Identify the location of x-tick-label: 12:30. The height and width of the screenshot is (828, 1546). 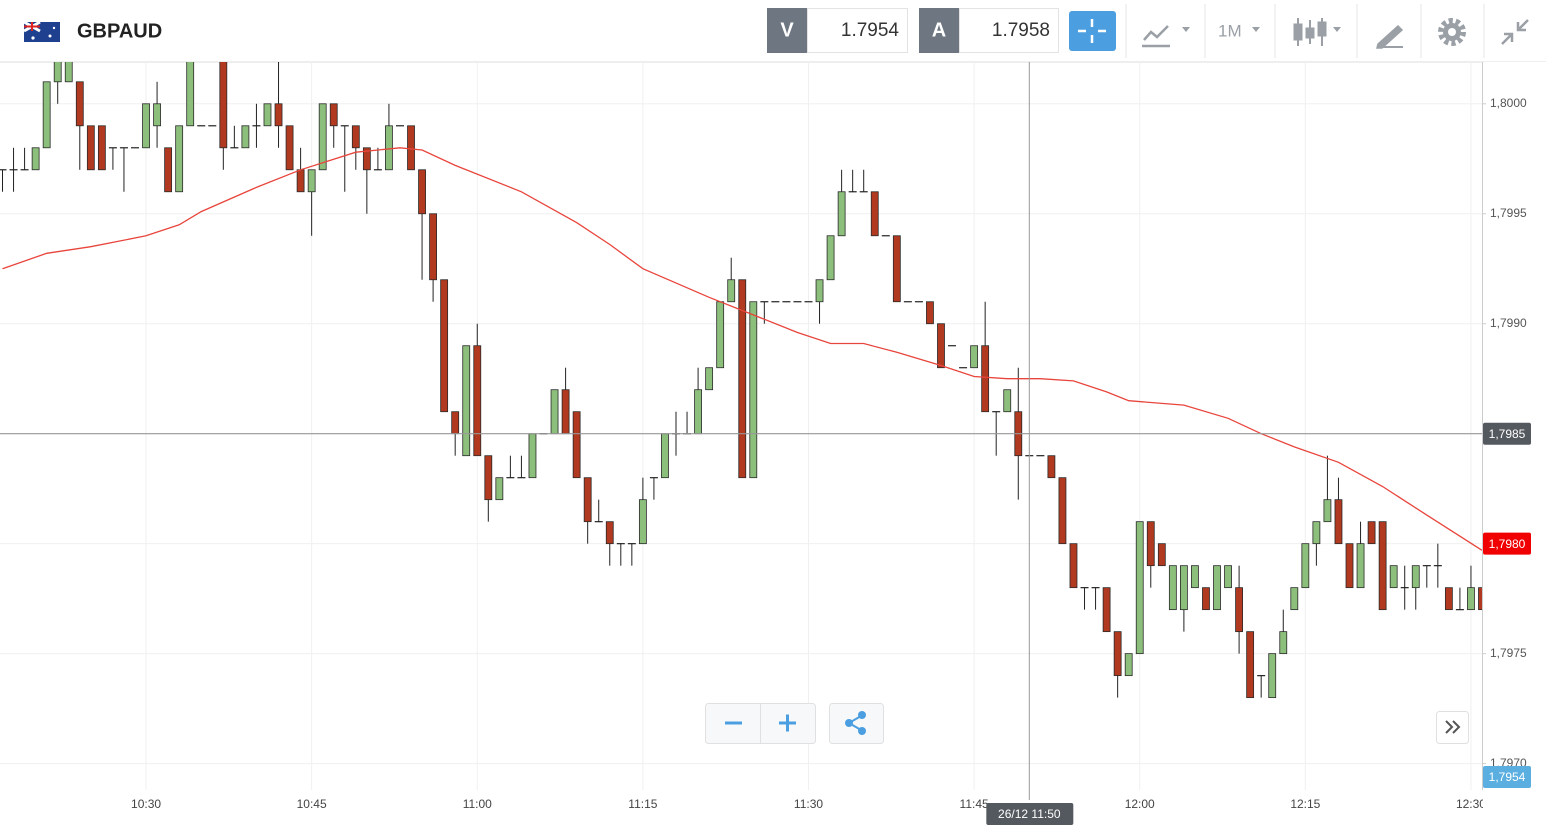
(1471, 804).